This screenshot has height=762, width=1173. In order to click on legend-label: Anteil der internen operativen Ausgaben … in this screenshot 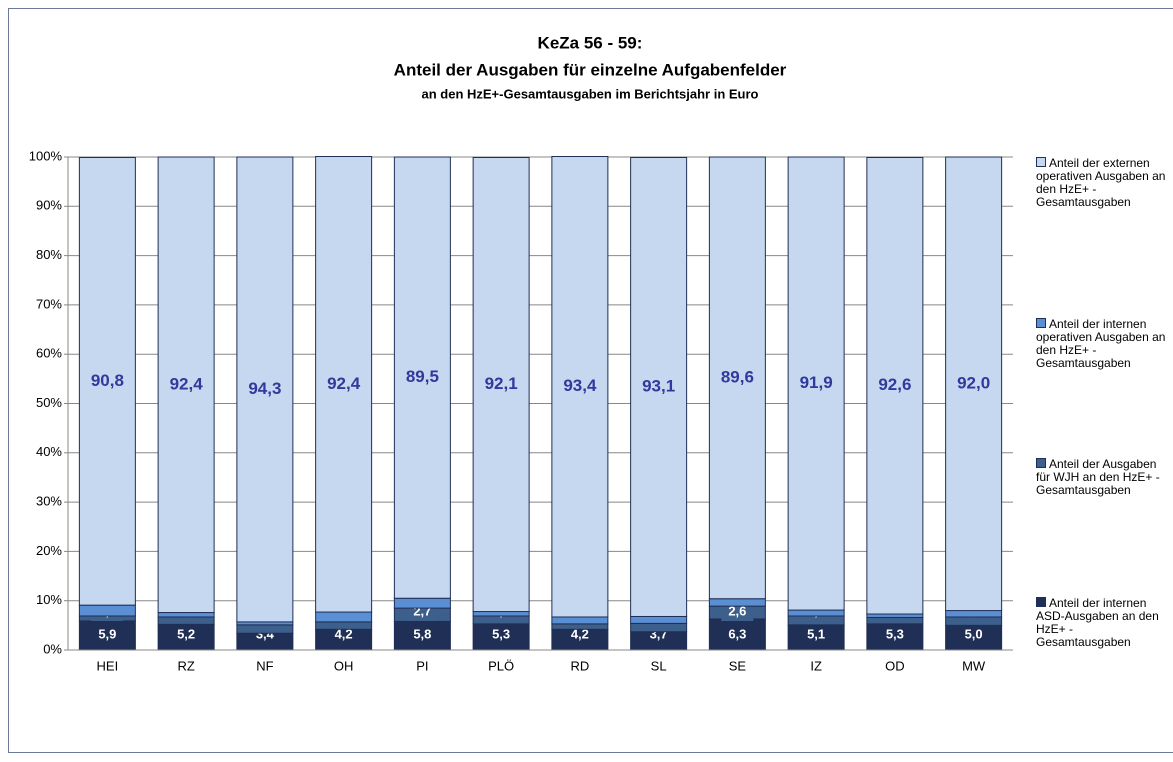, I will do `click(1101, 343)`.